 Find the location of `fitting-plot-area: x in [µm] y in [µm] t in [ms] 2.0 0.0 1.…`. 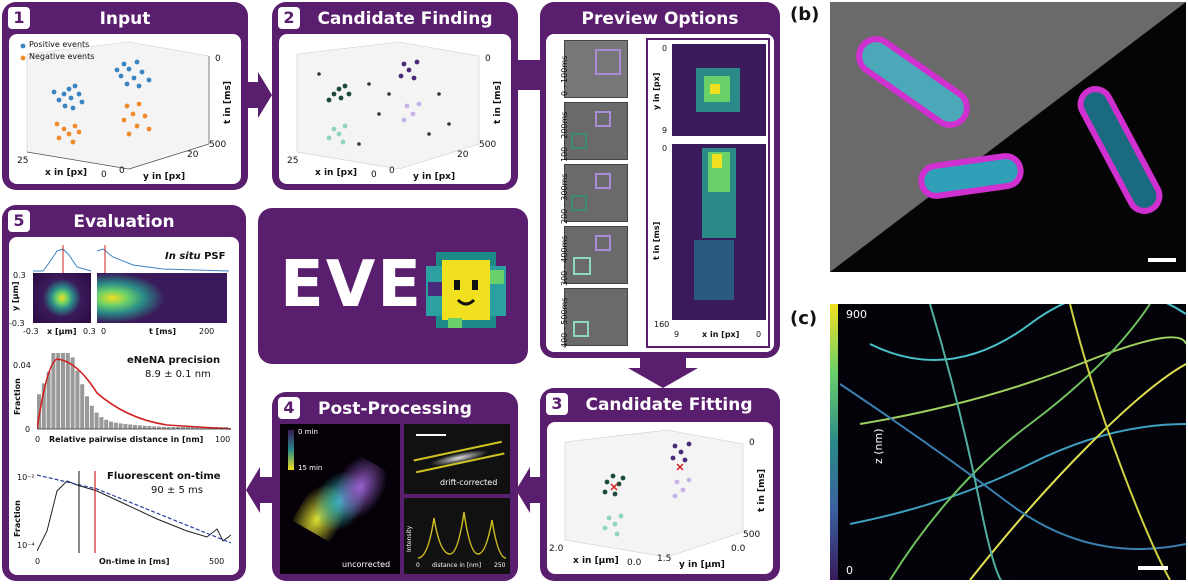

fitting-plot-area: x in [µm] y in [µm] t in [ms] 2.0 0.0 1.… is located at coordinates (660, 498).